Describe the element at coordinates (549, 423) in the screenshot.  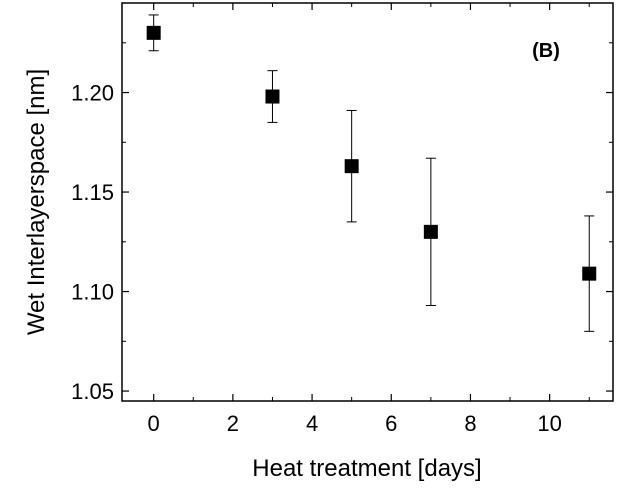
I see `x-tick-label: 10` at that location.